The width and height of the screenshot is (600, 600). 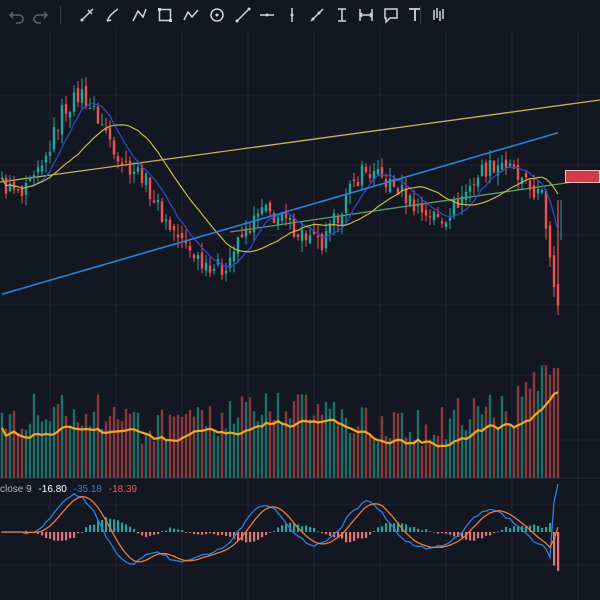 I want to click on measure-icon, so click(x=366, y=15).